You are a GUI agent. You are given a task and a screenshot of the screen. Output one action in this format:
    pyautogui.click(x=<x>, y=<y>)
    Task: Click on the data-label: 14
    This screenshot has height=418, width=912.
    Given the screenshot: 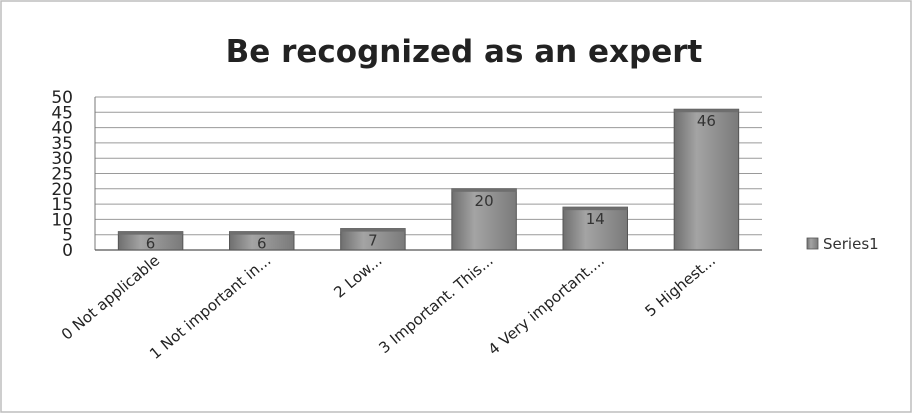 What is the action you would take?
    pyautogui.click(x=595, y=219)
    